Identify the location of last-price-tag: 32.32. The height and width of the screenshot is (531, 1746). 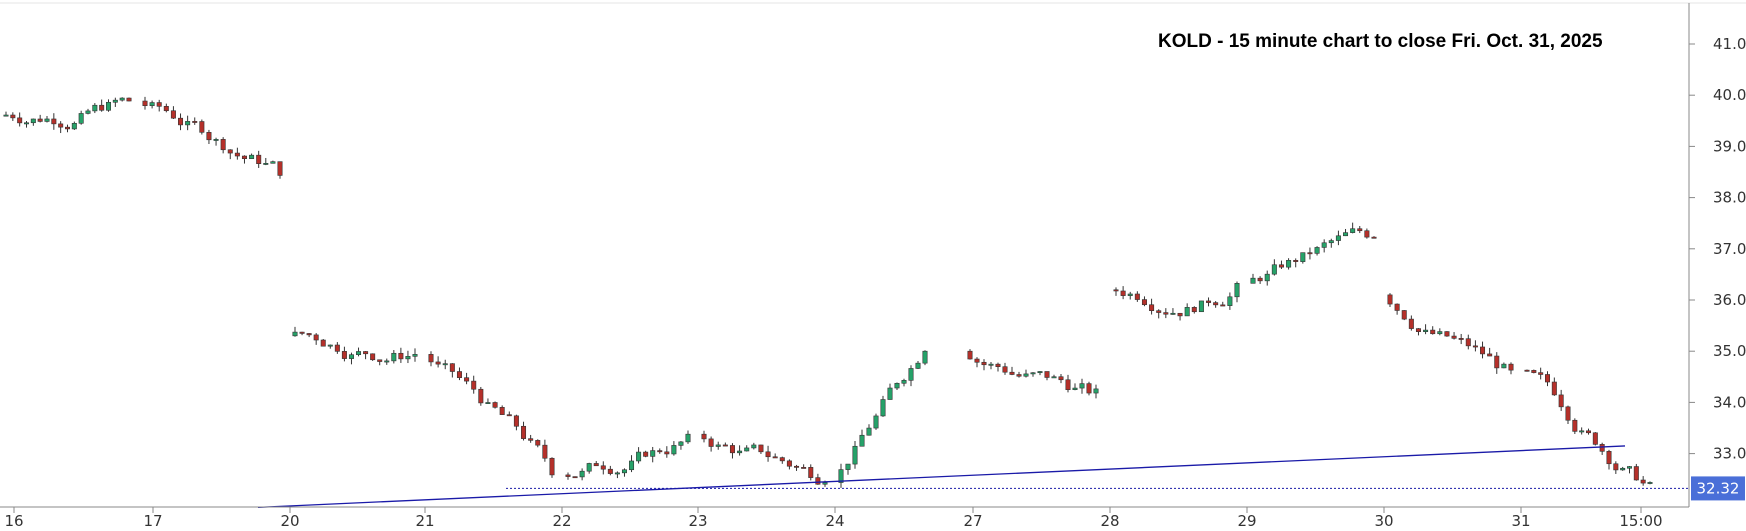
(1718, 488).